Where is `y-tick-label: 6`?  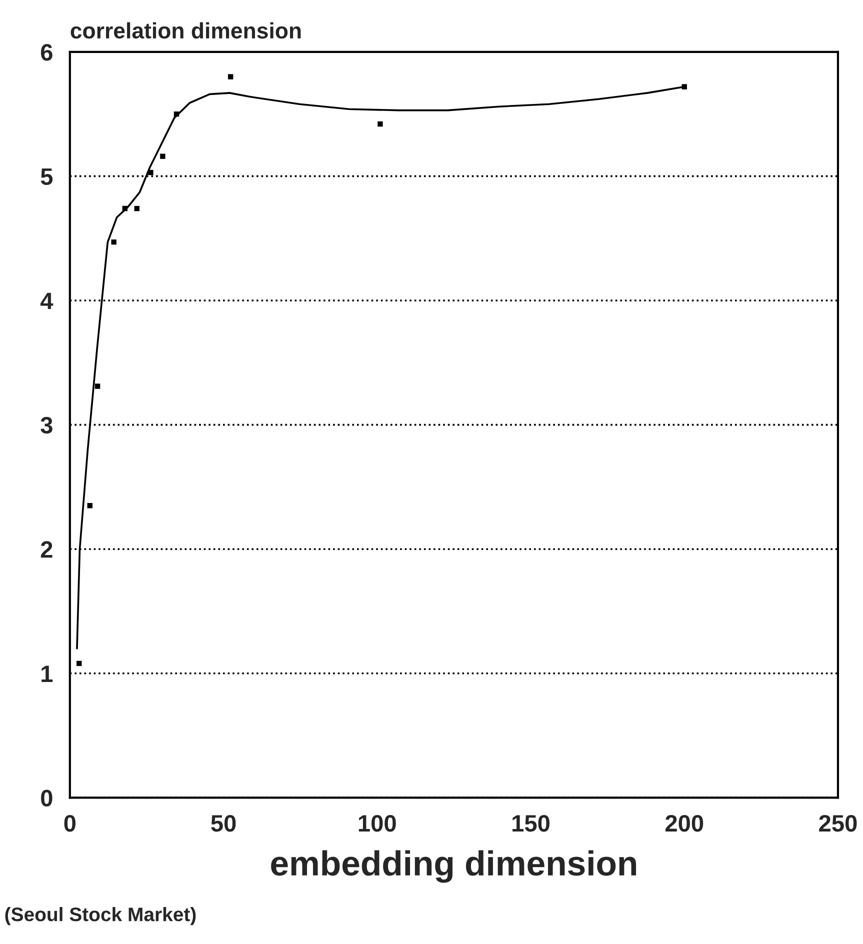
y-tick-label: 6 is located at coordinates (46, 52).